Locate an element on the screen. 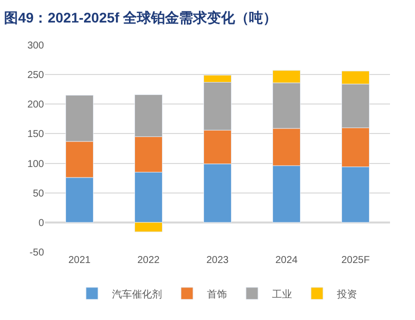  legend-label: 投资 is located at coordinates (346, 294).